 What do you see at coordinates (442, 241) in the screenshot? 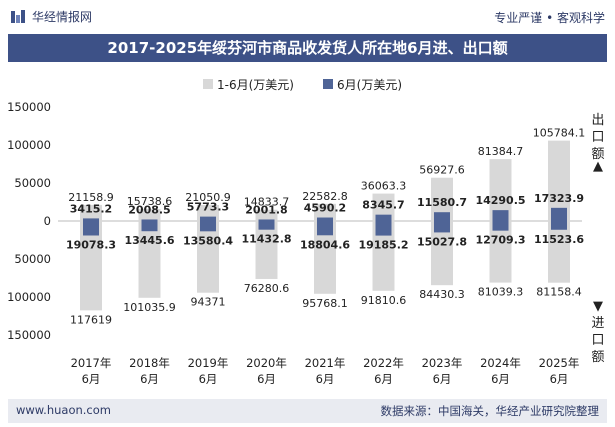
I see `label-june-import: 15027.8` at bounding box center [442, 241].